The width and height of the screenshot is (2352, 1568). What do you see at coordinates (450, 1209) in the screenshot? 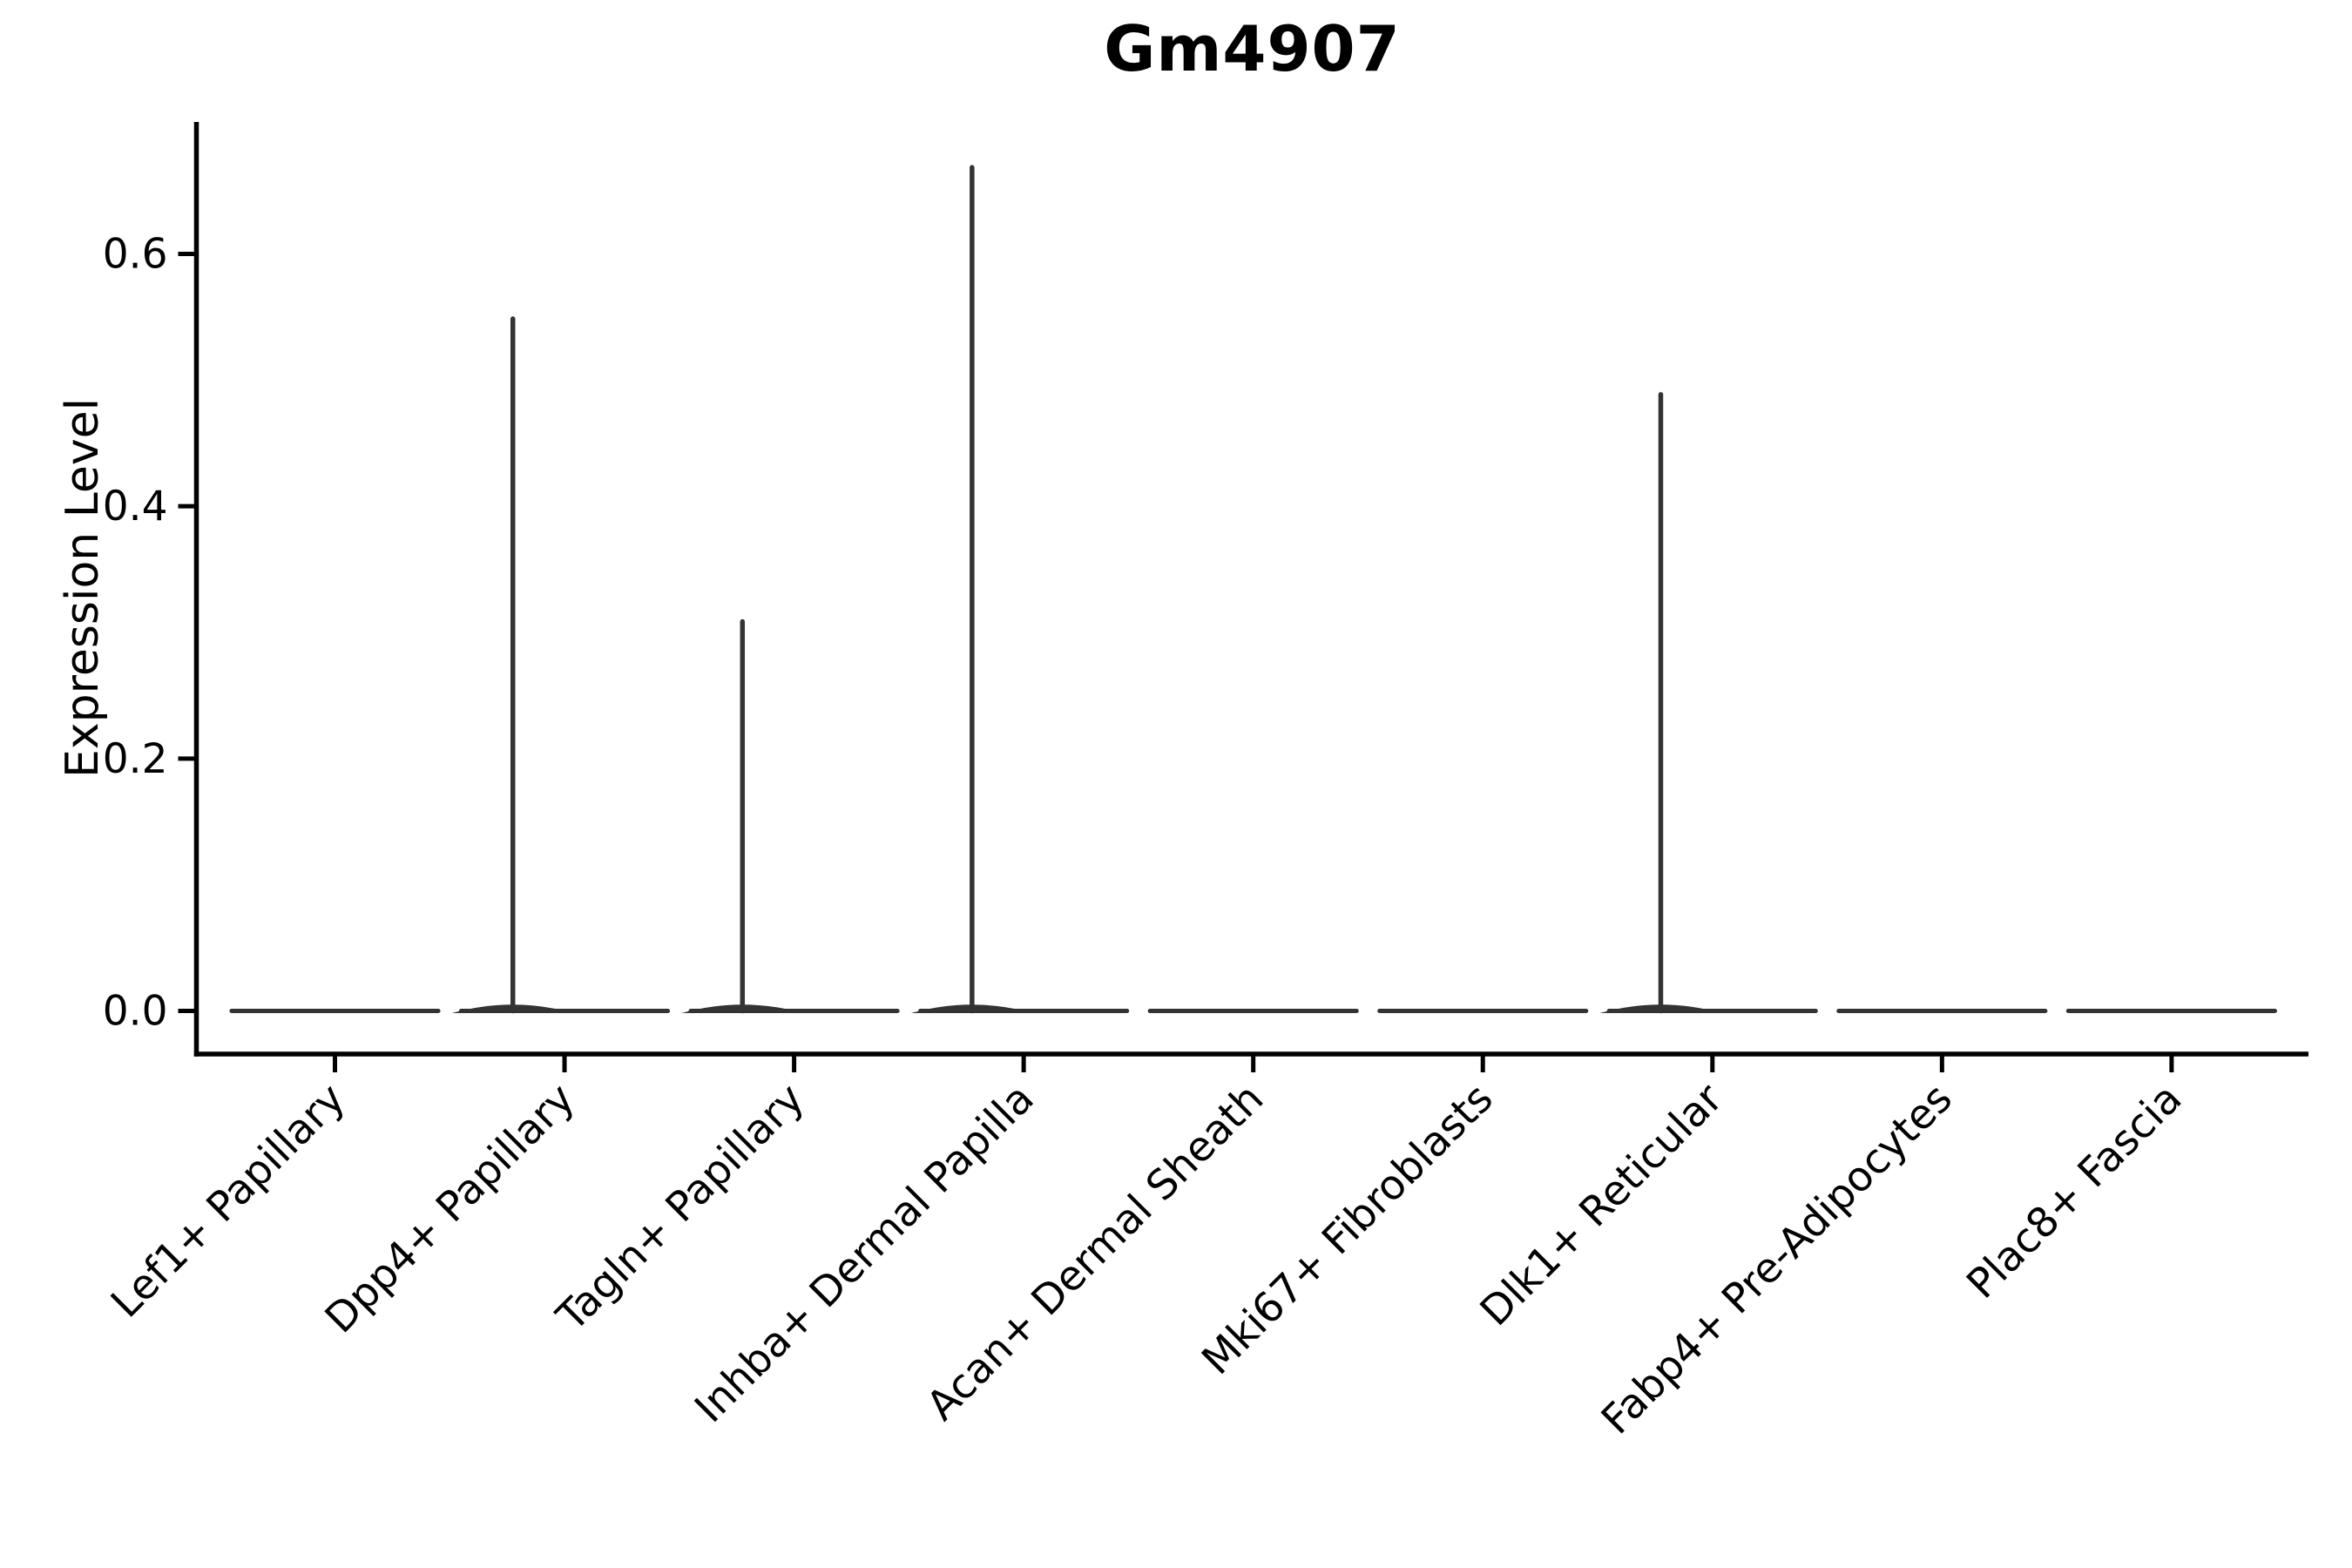
I see `x-tick-label: Dpp4+ Papillary` at bounding box center [450, 1209].